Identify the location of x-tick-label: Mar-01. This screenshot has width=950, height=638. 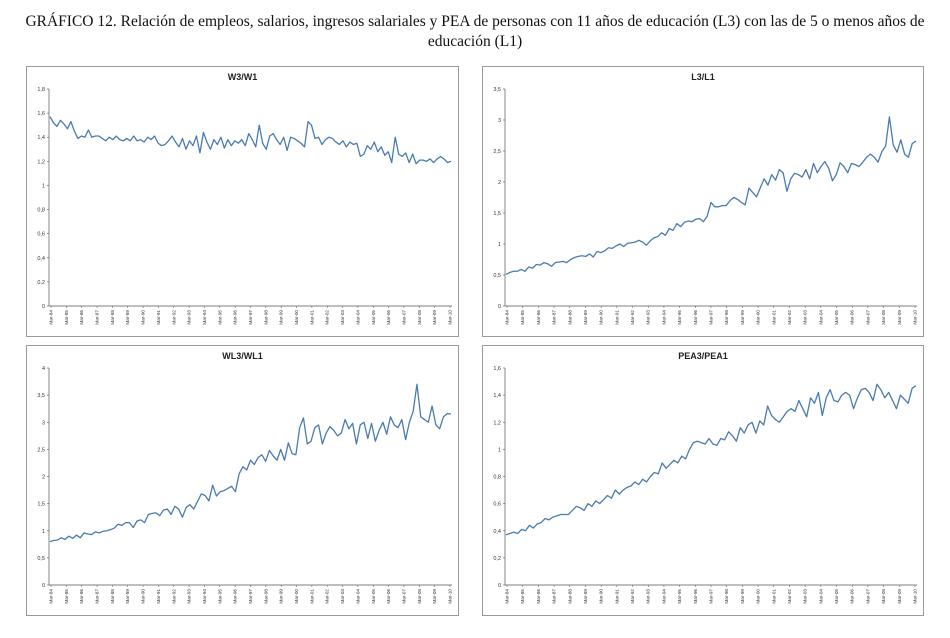
(311, 317).